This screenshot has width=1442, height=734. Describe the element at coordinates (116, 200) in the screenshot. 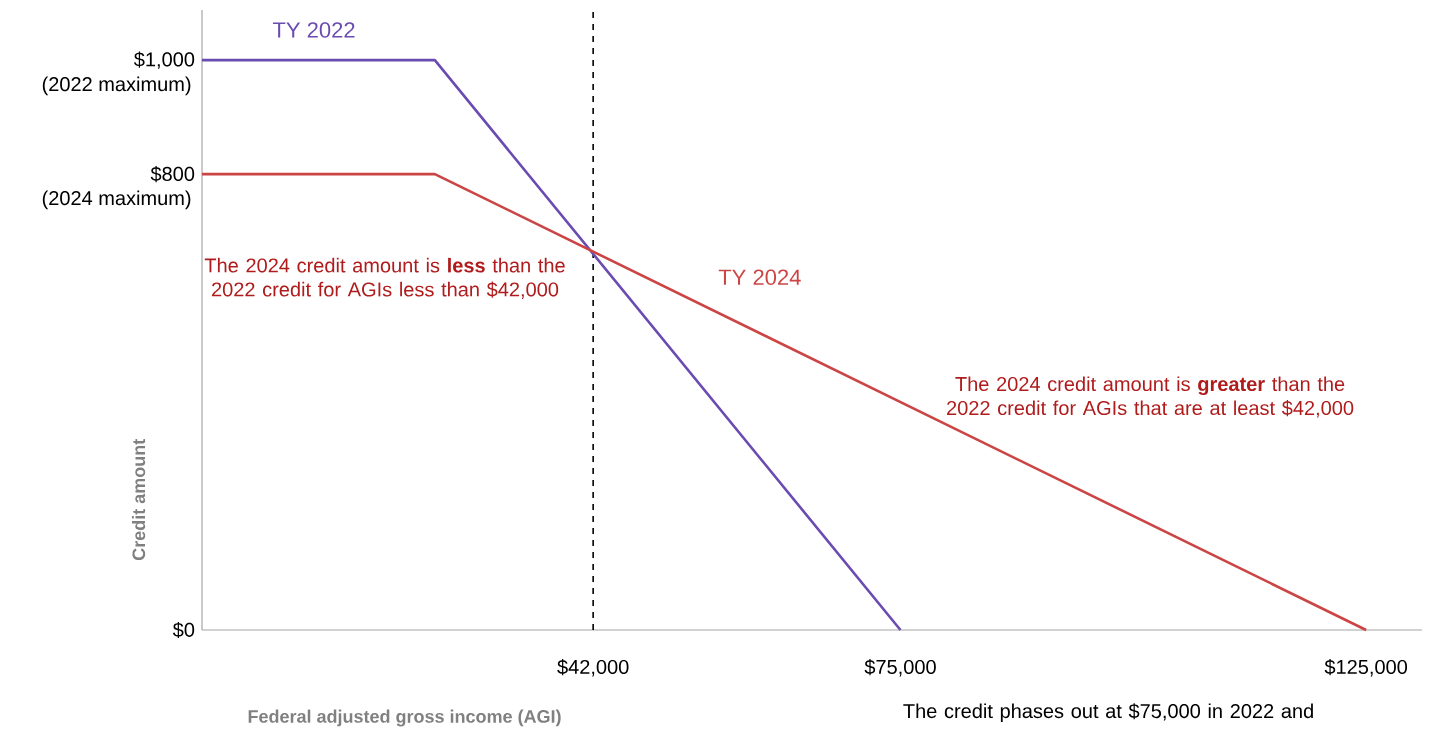

I see `annotation: (2024 maximum)` at that location.